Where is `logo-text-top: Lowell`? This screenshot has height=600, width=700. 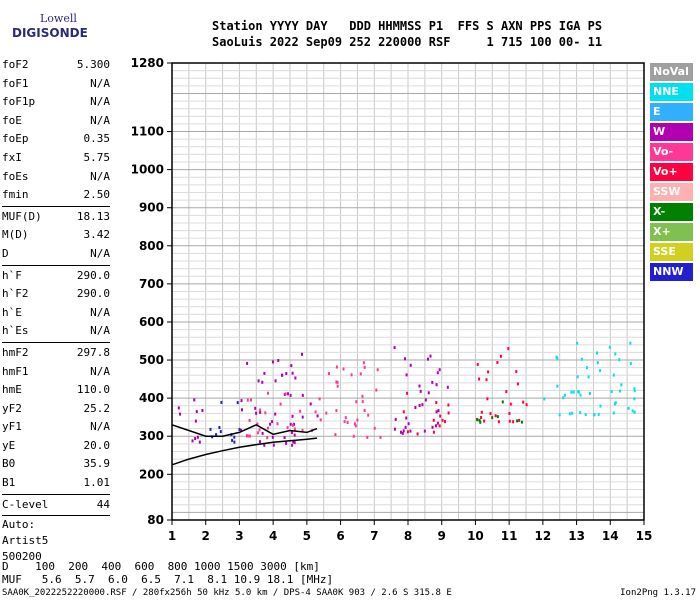
logo-text-top: Lowell is located at coordinates (58, 18).